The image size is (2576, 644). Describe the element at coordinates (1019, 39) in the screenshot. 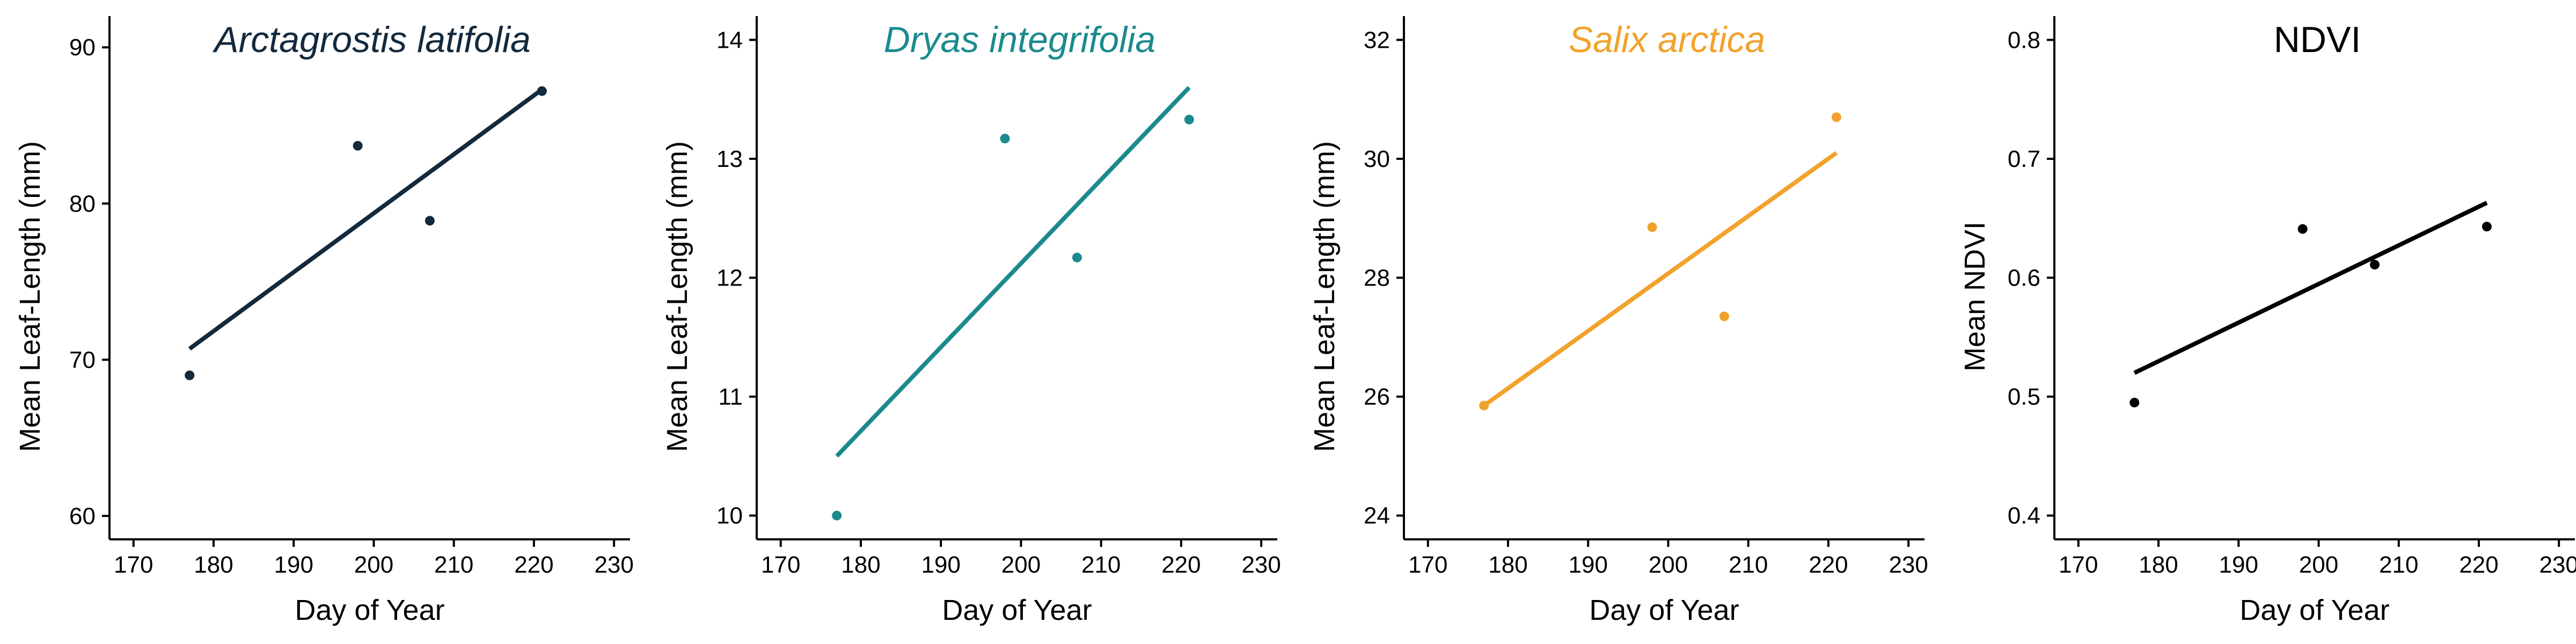

I see `chart-title: Dryas integrifolia` at that location.